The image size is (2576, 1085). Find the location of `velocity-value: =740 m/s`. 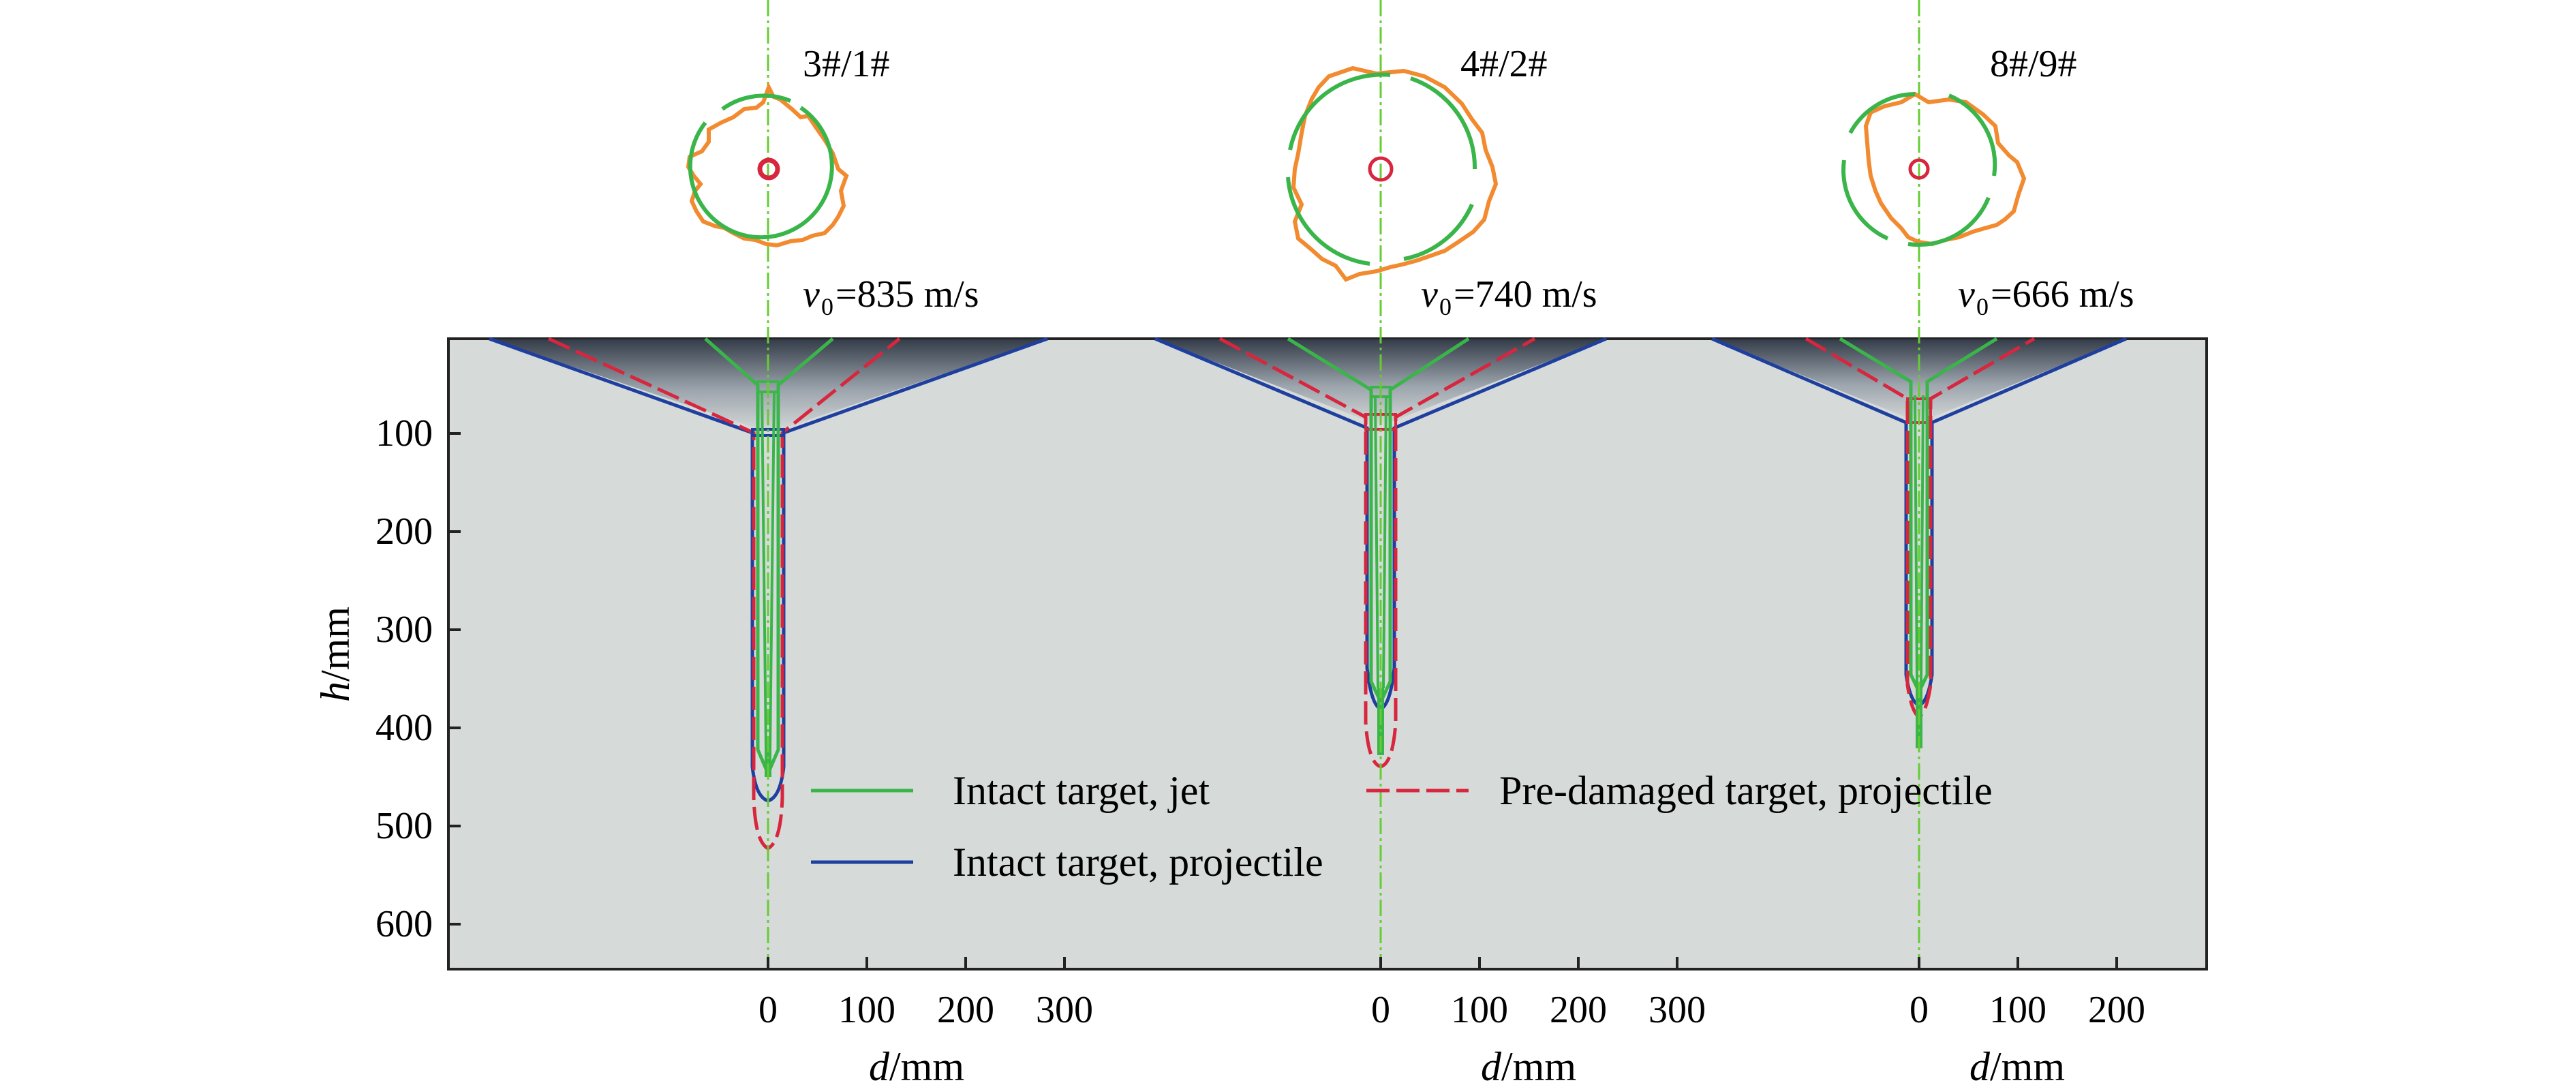

velocity-value: =740 m/s is located at coordinates (1526, 294).